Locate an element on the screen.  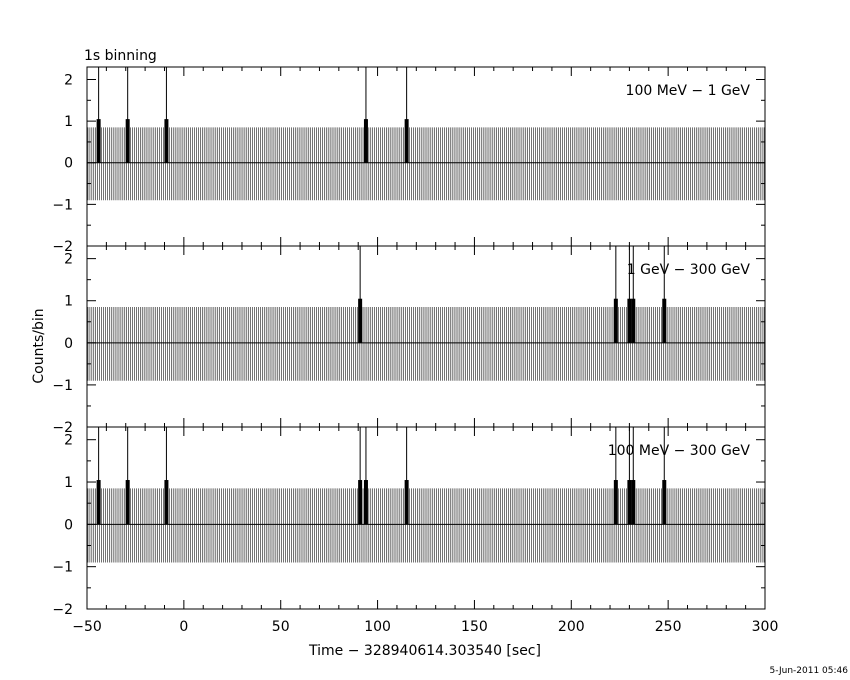
x-tick-label: 200 is located at coordinates (571, 627).